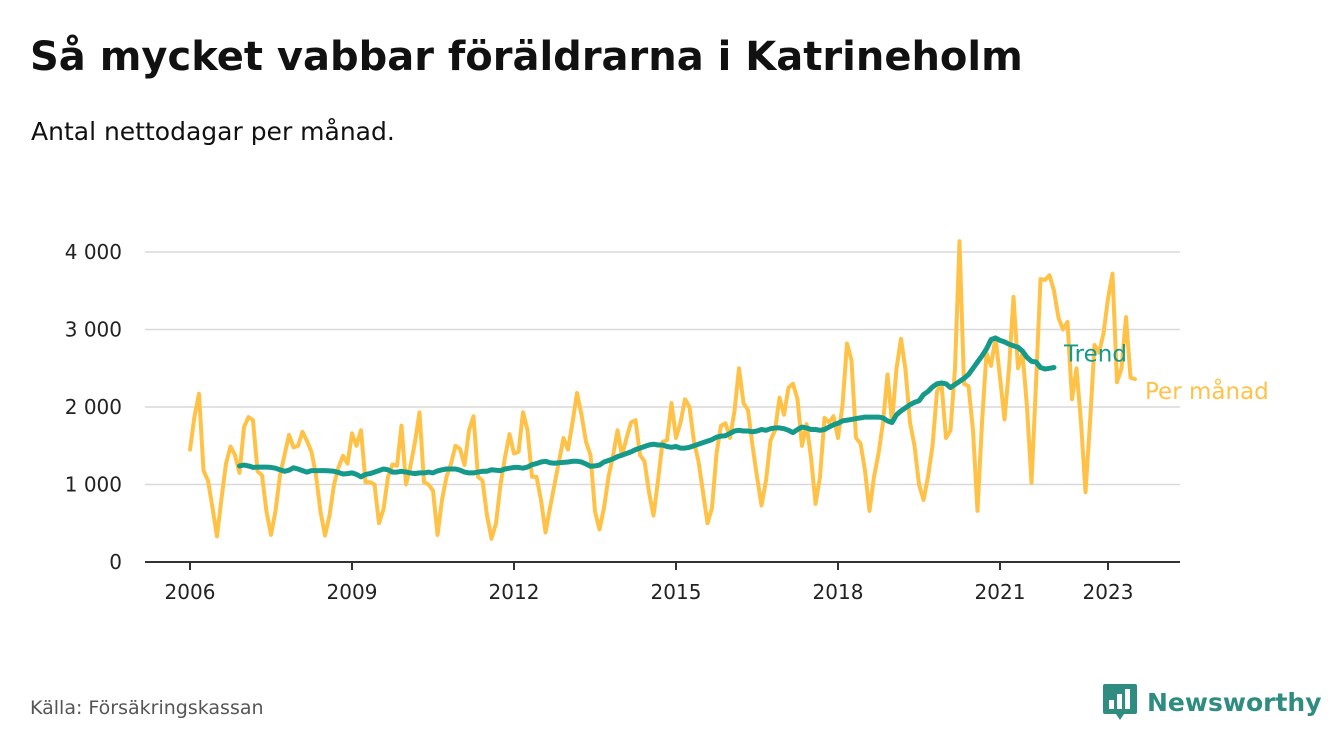 The image size is (1340, 753). Describe the element at coordinates (514, 592) in the screenshot. I see `x-tick-label: 2012` at that location.